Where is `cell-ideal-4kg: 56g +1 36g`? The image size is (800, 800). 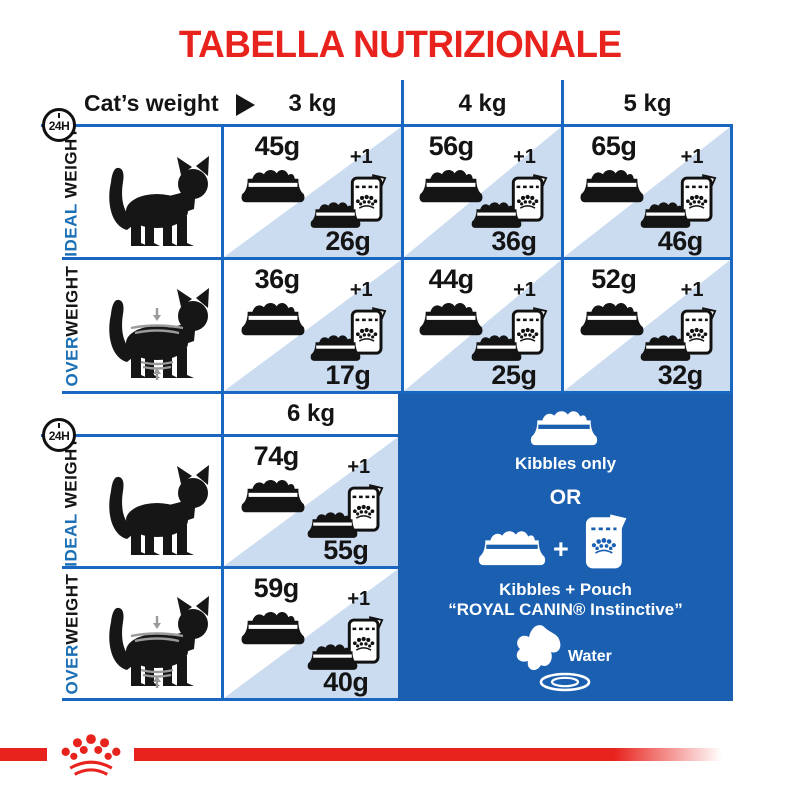 cell-ideal-4kg: 56g +1 36g is located at coordinates (482, 192).